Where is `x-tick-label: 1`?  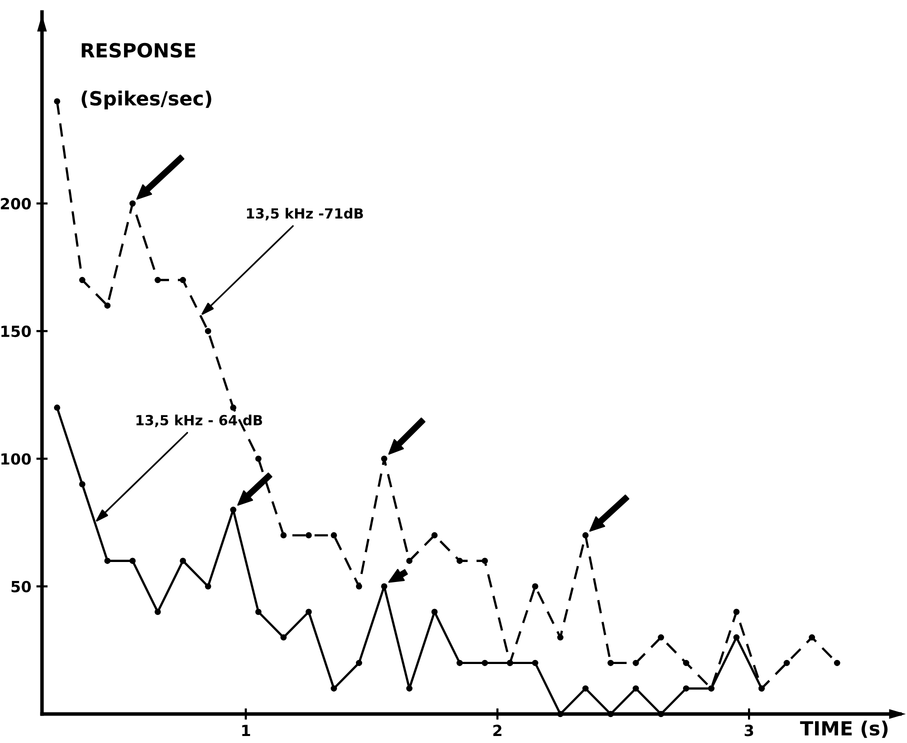 x-tick-label: 1 is located at coordinates (246, 730).